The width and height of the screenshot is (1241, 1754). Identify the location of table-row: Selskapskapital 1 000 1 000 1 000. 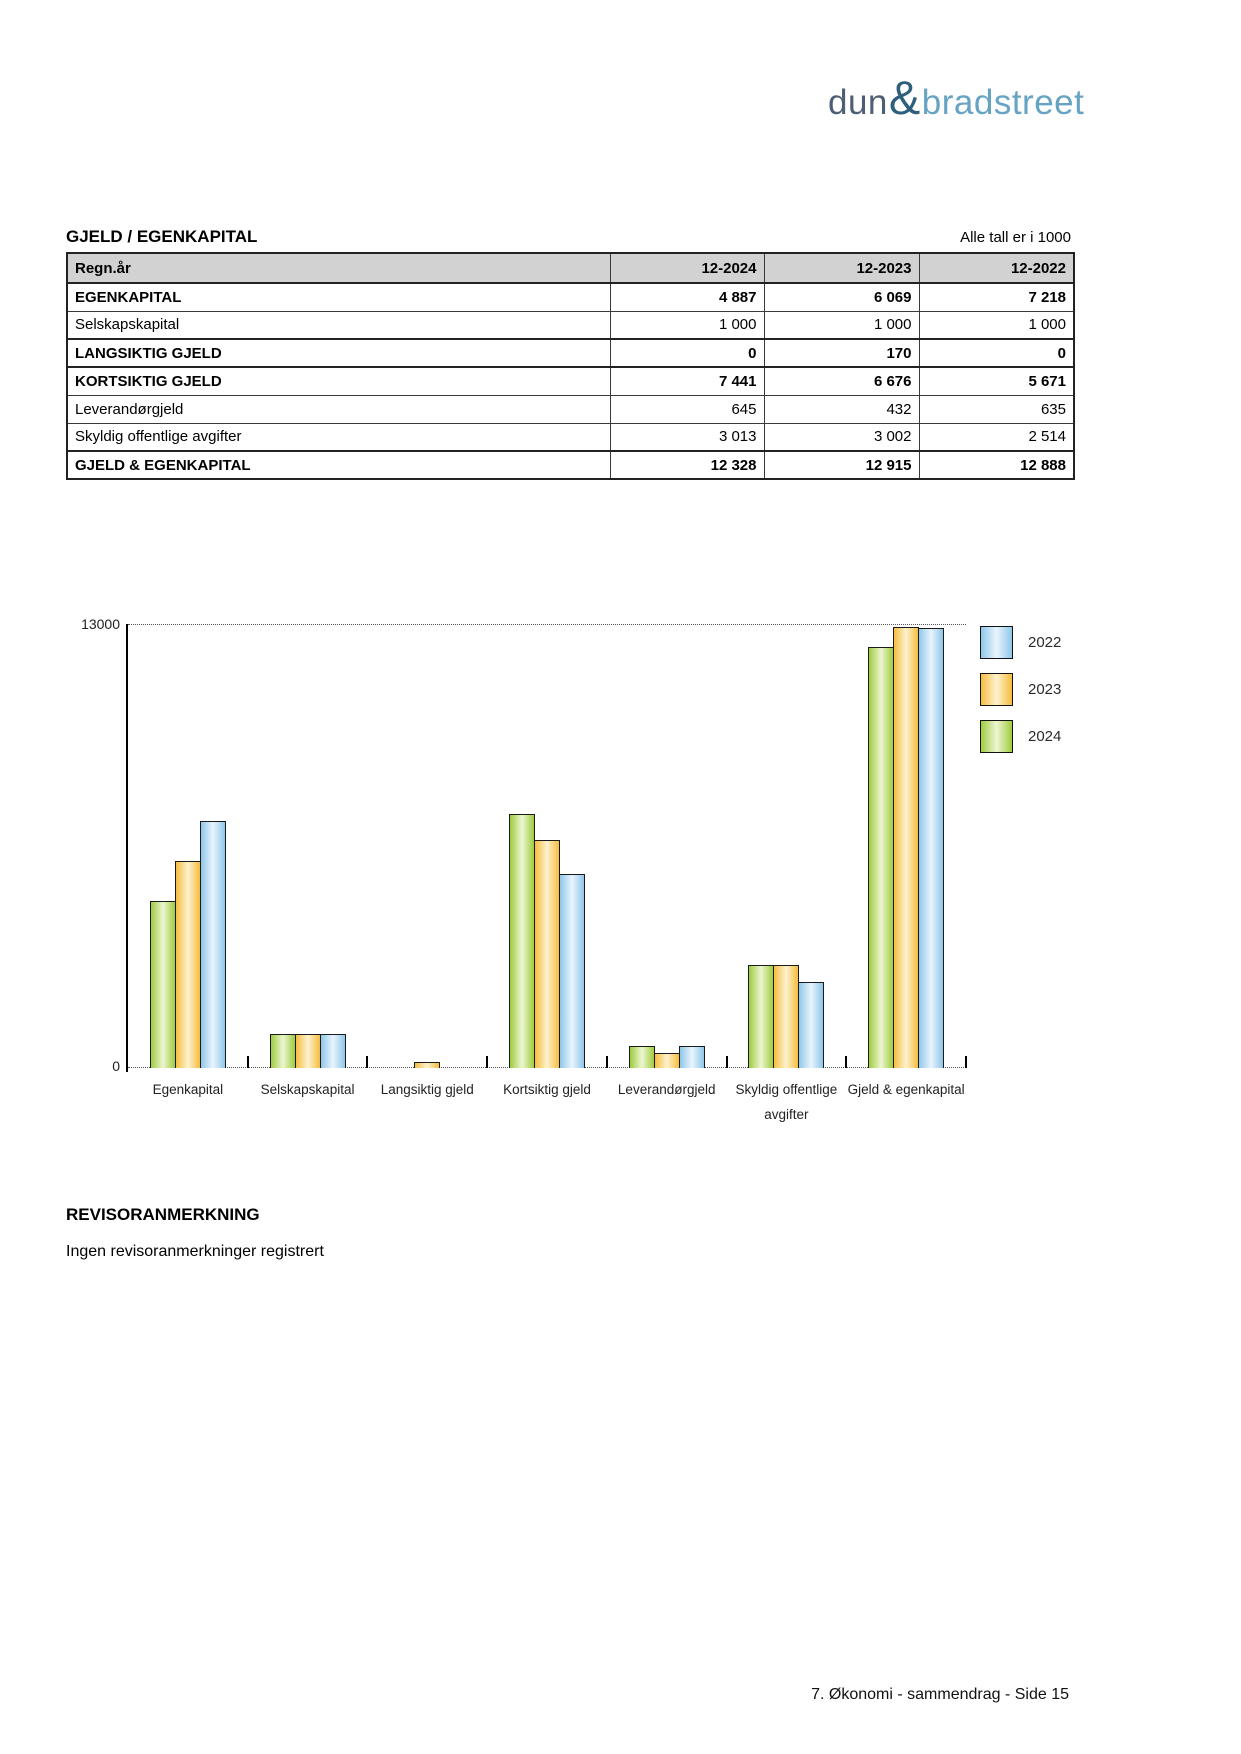
(570, 325).